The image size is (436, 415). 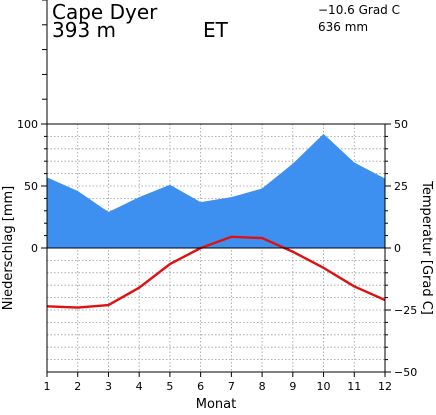 I want to click on station-name: Cape Dyer, so click(x=105, y=12).